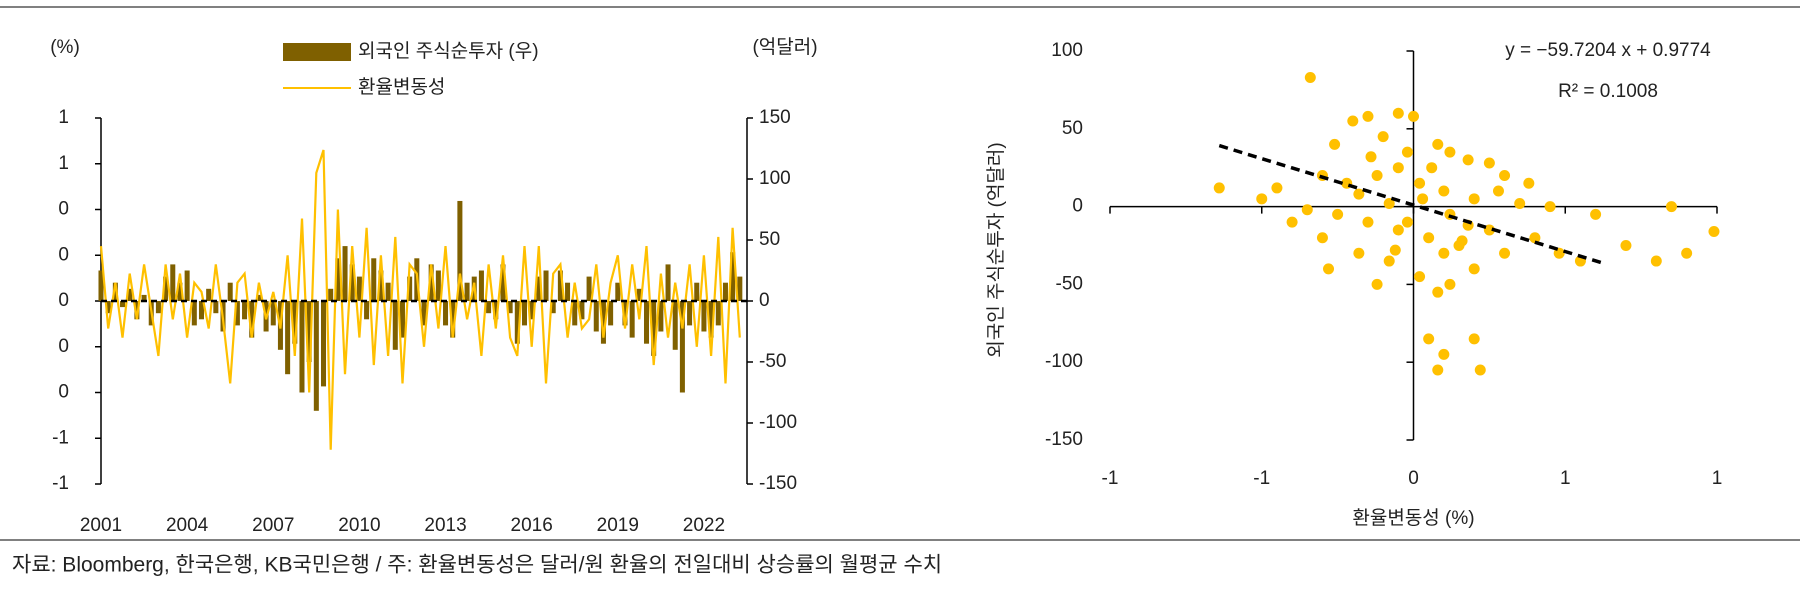 The width and height of the screenshot is (1800, 595). What do you see at coordinates (401, 87) in the screenshot?
I see `legend-label: 환율변동성` at bounding box center [401, 87].